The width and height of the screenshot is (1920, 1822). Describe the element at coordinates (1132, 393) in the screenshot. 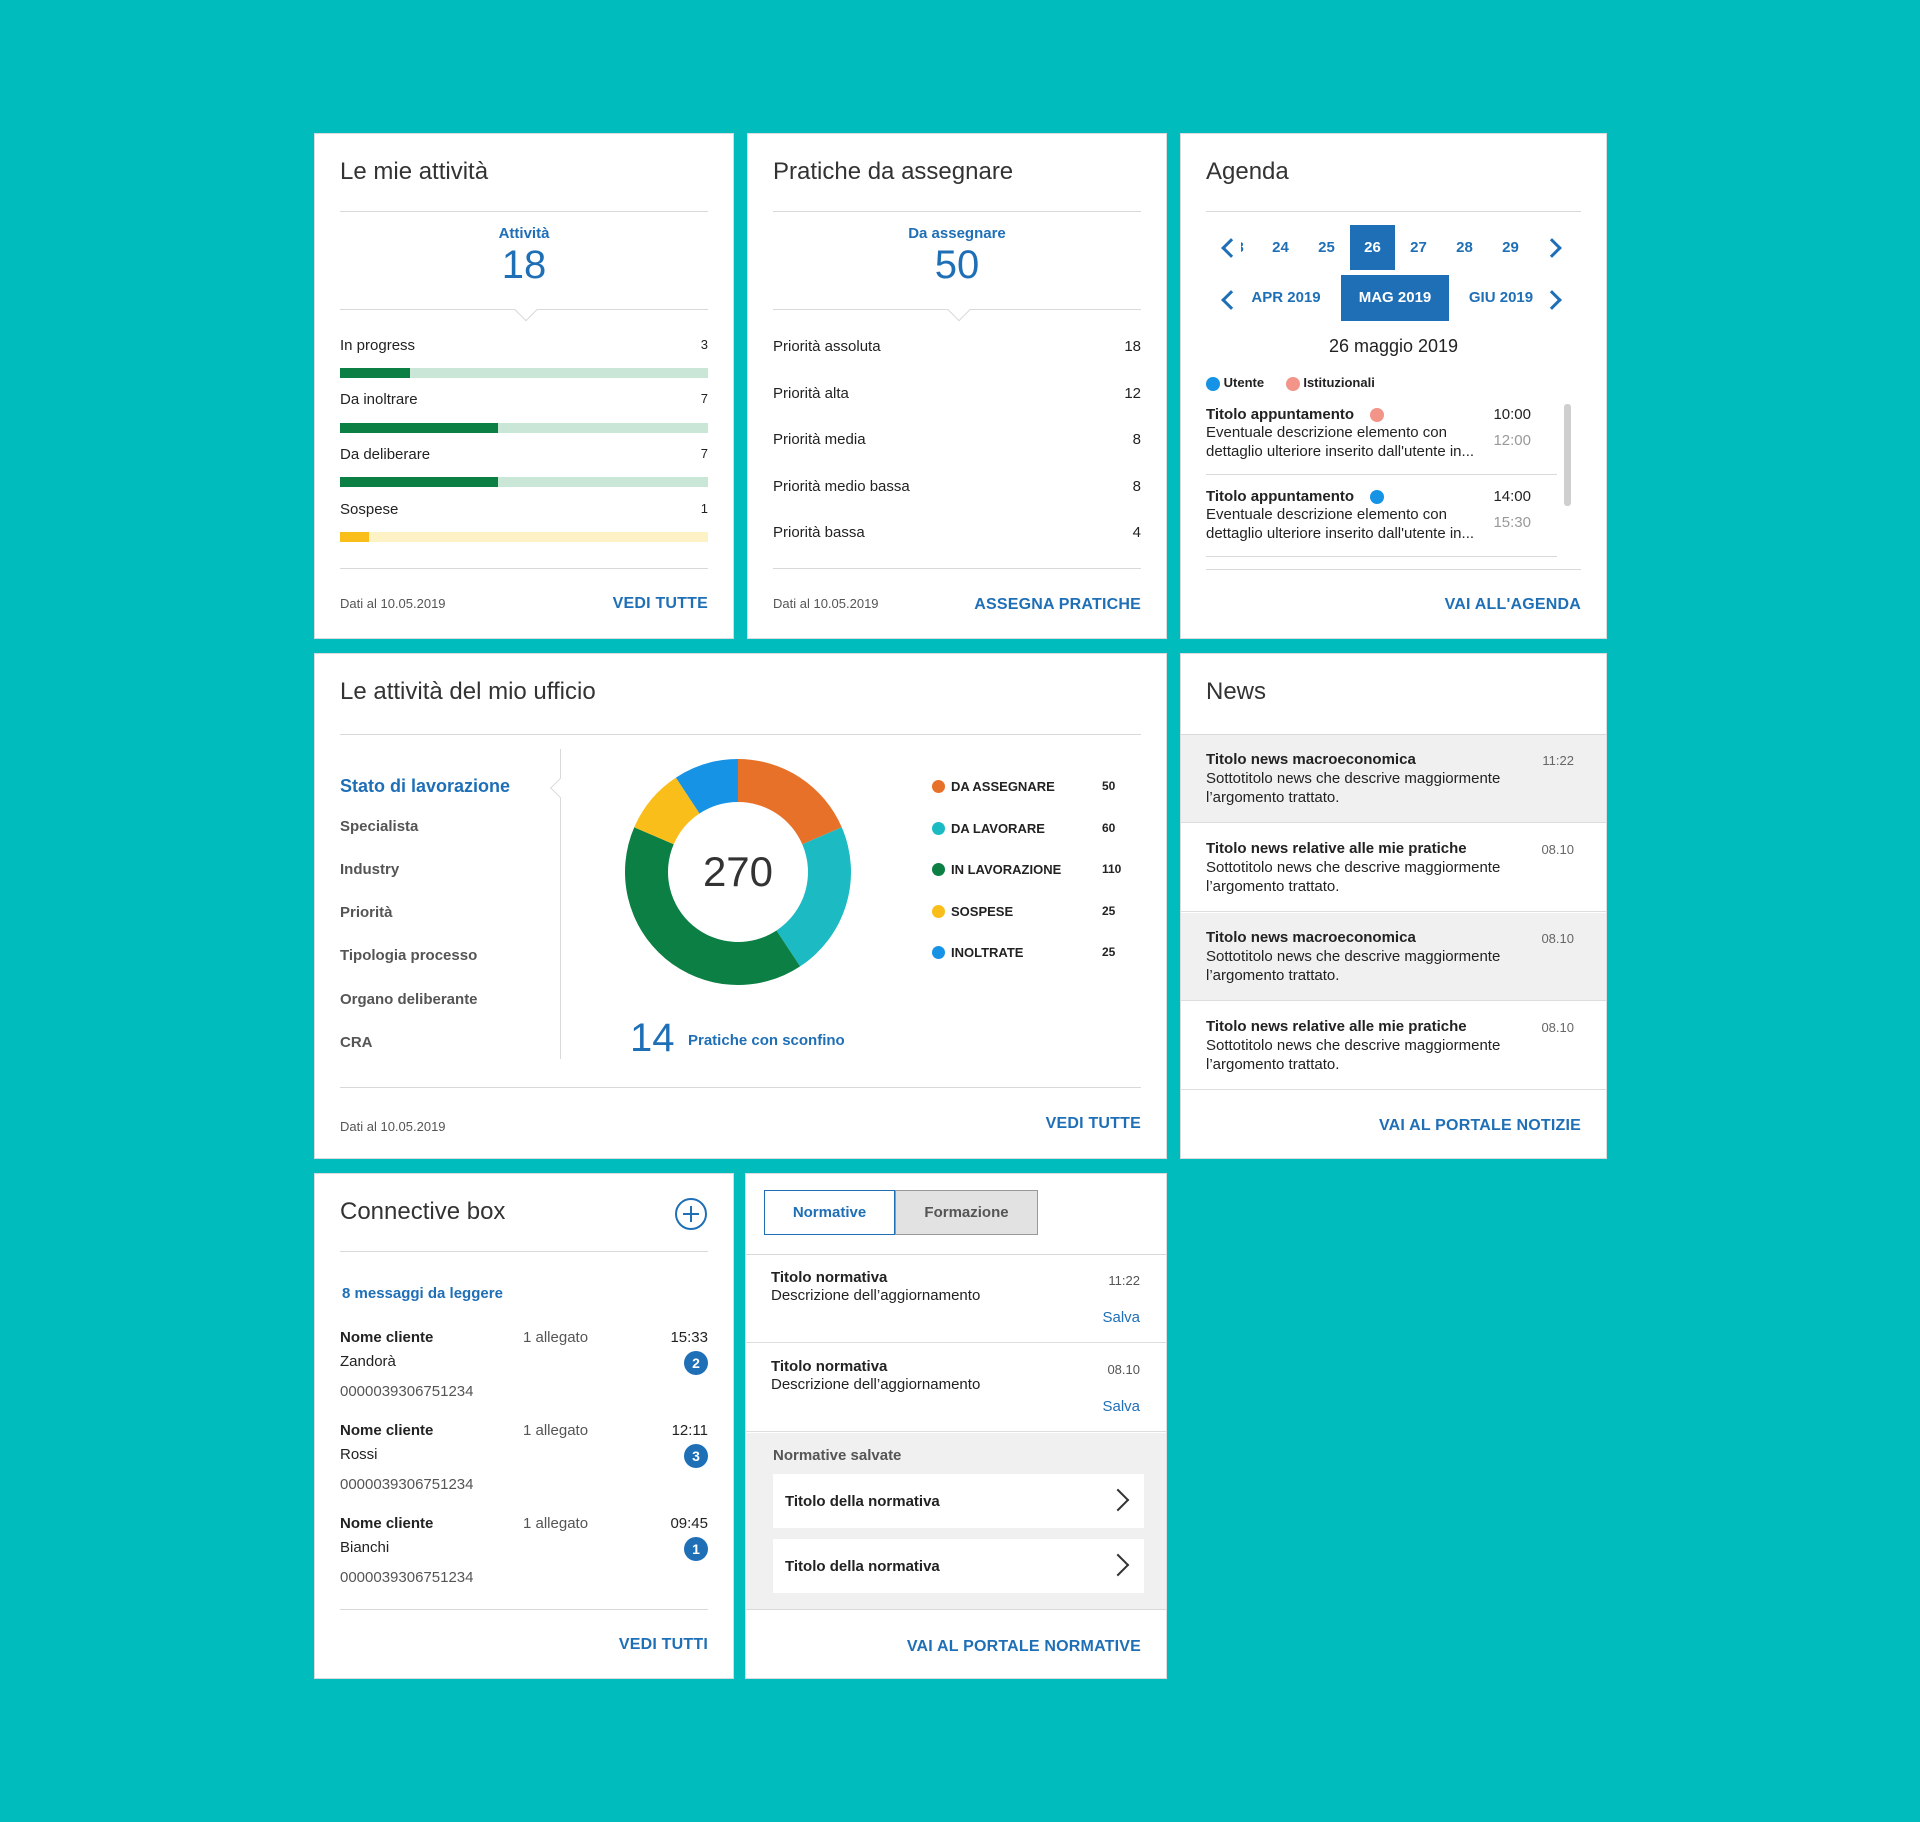

I see `priority-count: 12` at that location.